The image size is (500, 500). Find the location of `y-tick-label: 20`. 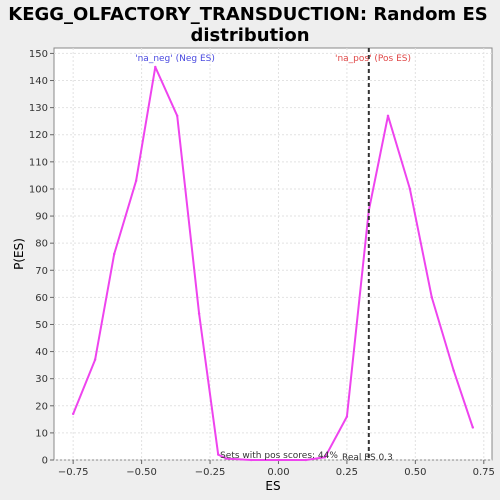

y-tick-label: 20 is located at coordinates (41, 406).